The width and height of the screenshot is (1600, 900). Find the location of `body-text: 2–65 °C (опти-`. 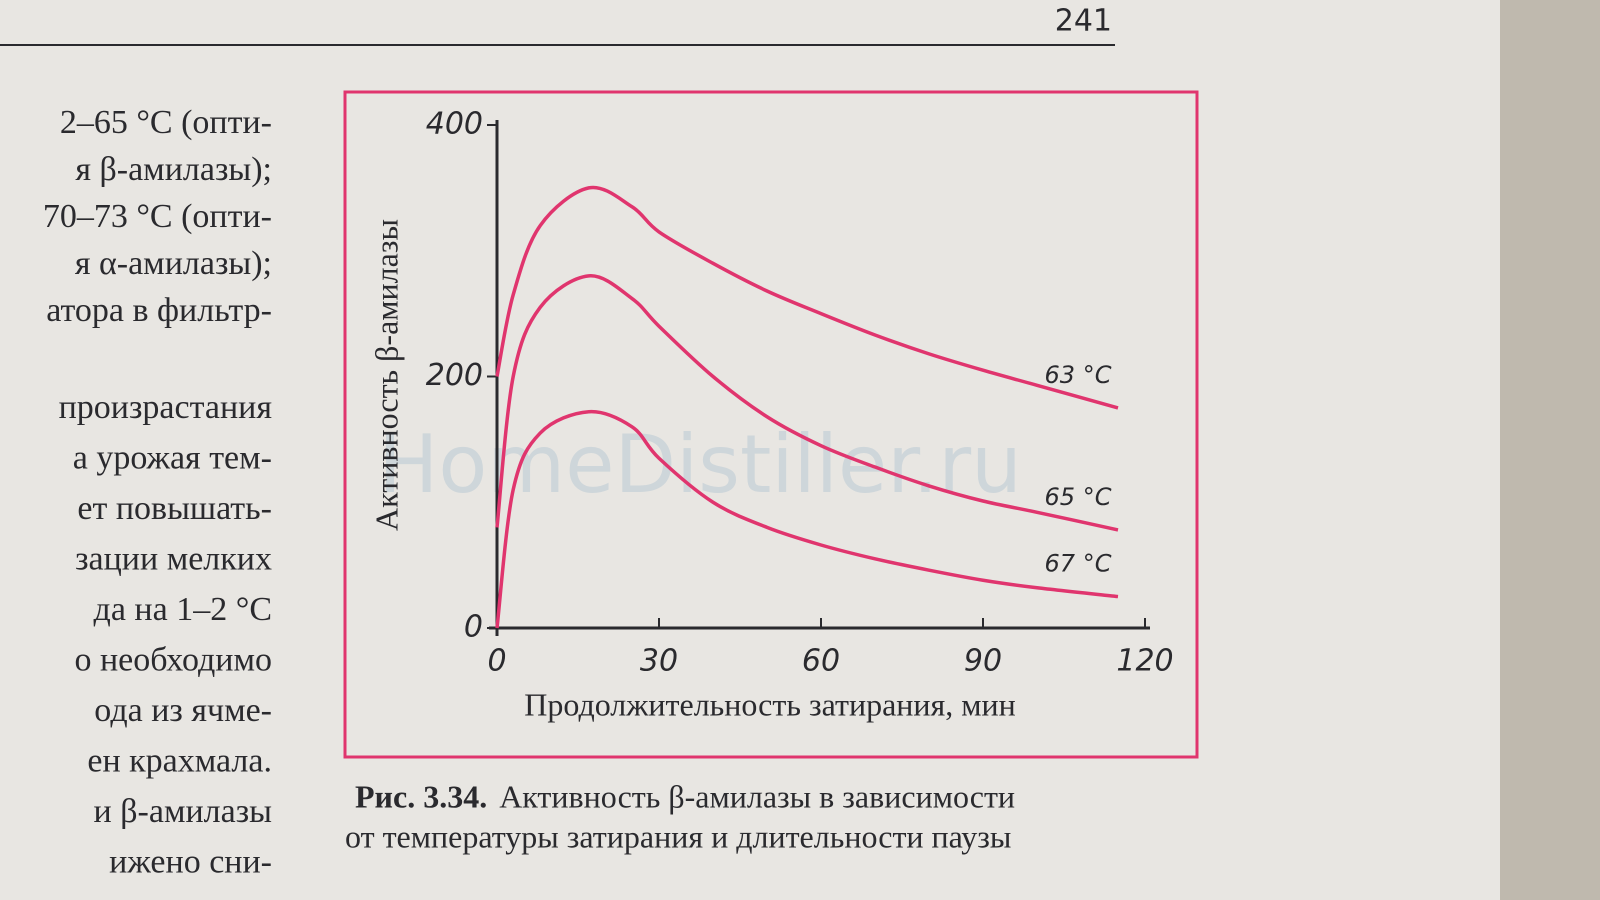

body-text: 2–65 °C (опти- is located at coordinates (166, 122).